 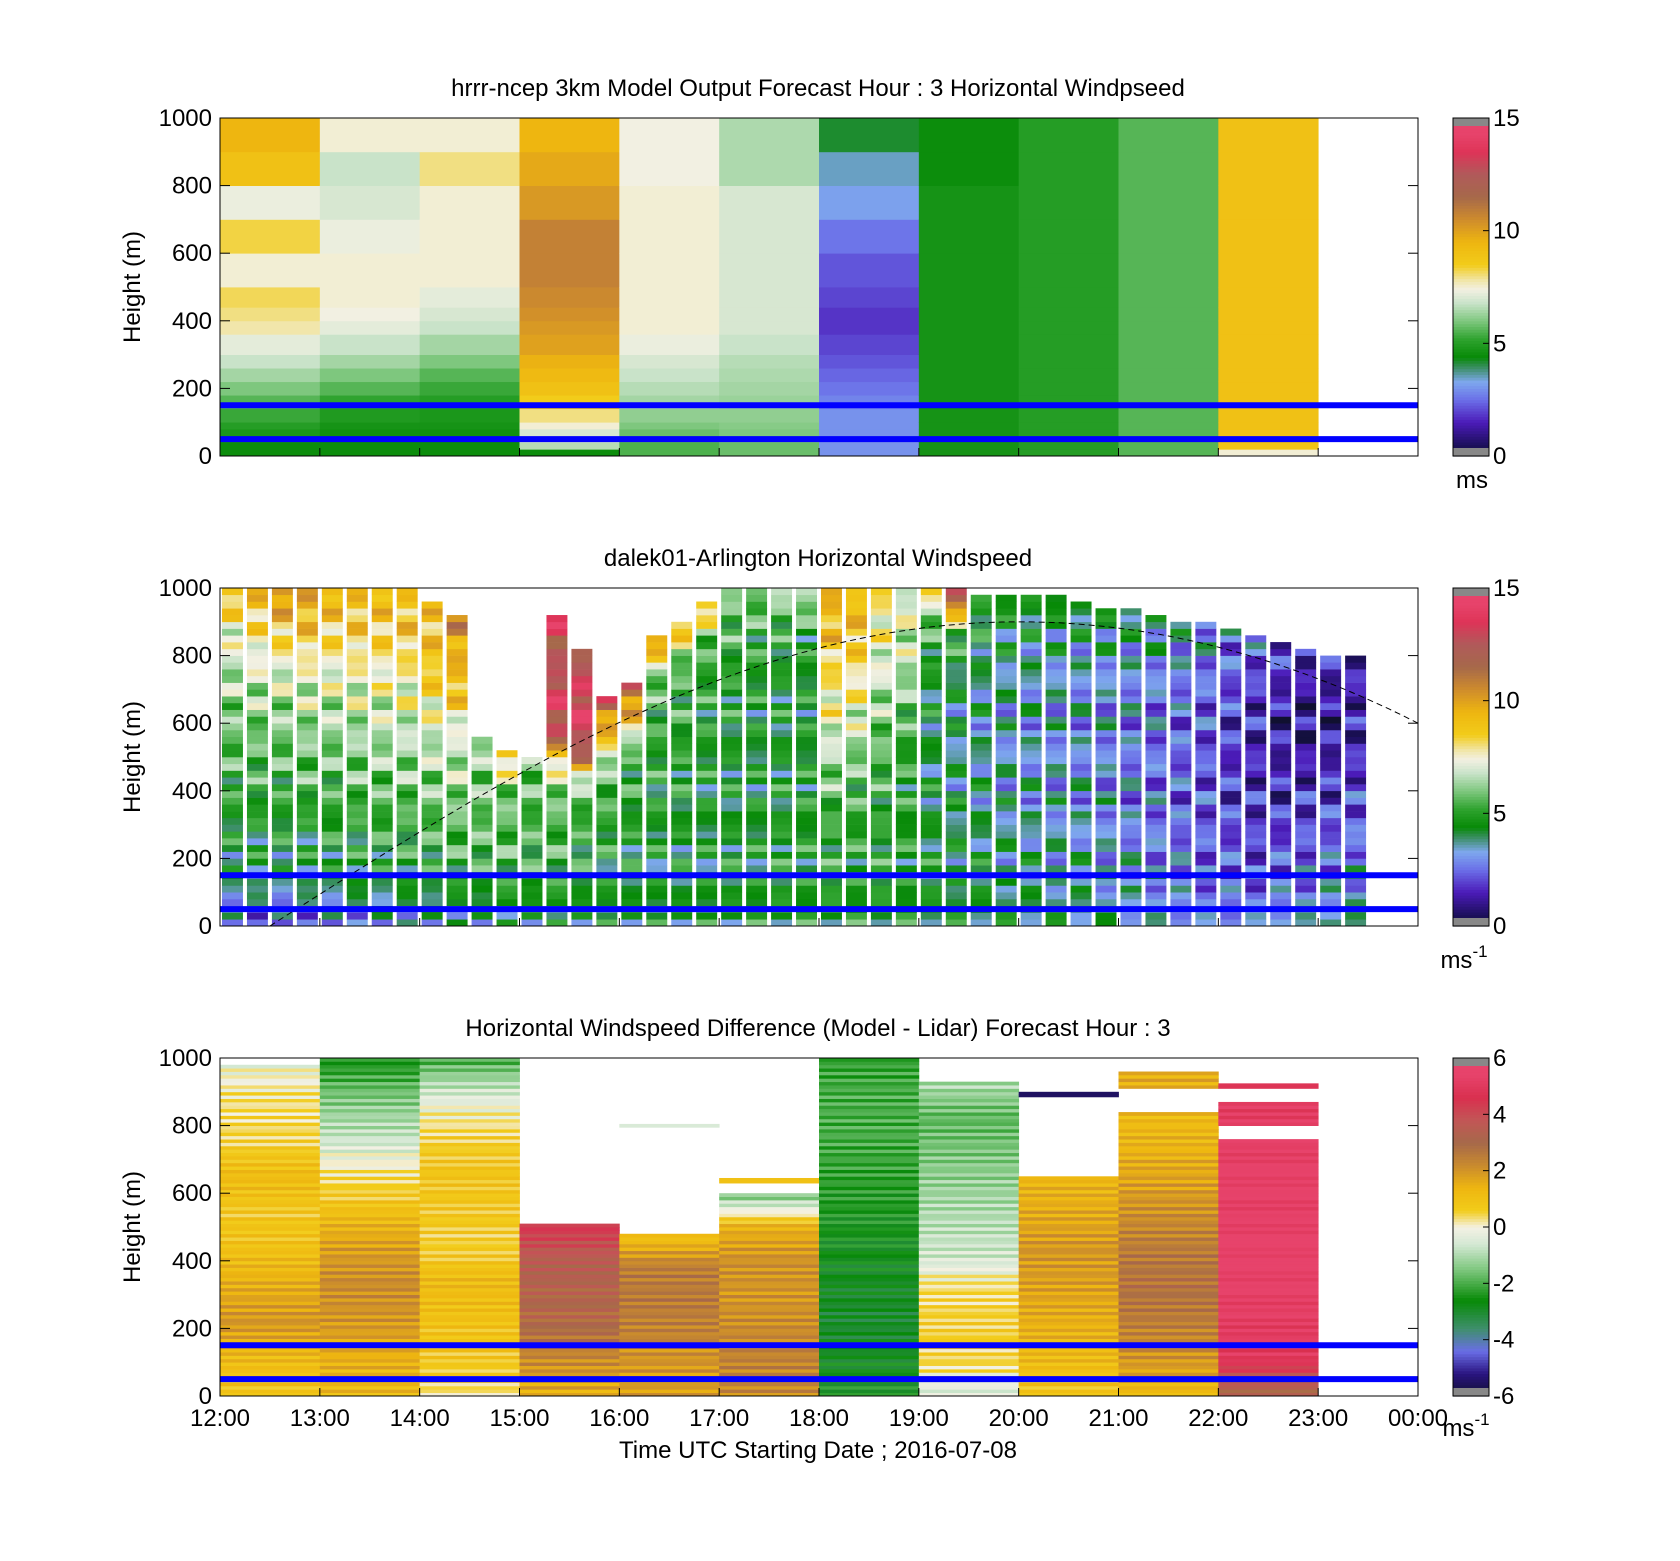 What do you see at coordinates (1458, 1428) in the screenshot?
I see `panel-3-unit-base: ms` at bounding box center [1458, 1428].